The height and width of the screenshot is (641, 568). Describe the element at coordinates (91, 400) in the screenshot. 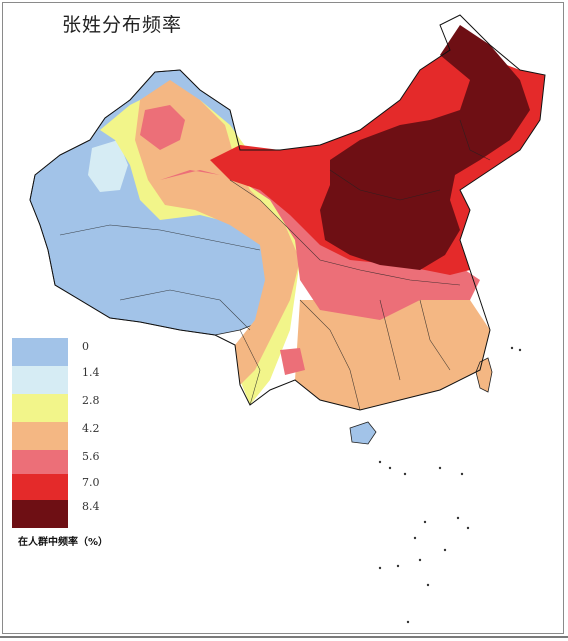

I see `legend-label-2: 2.8` at that location.